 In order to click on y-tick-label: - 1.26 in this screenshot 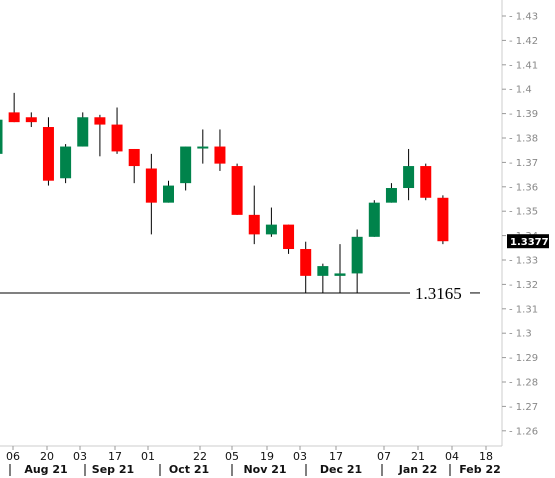, I will do `click(523, 431)`.